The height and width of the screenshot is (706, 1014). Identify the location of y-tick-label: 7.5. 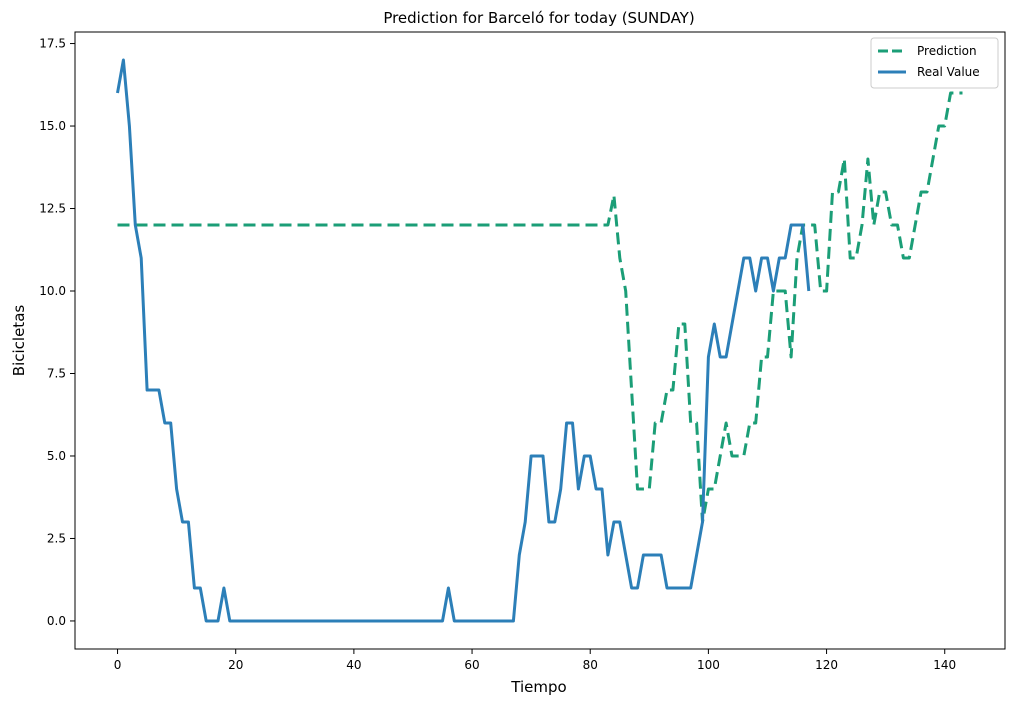
(56, 373).